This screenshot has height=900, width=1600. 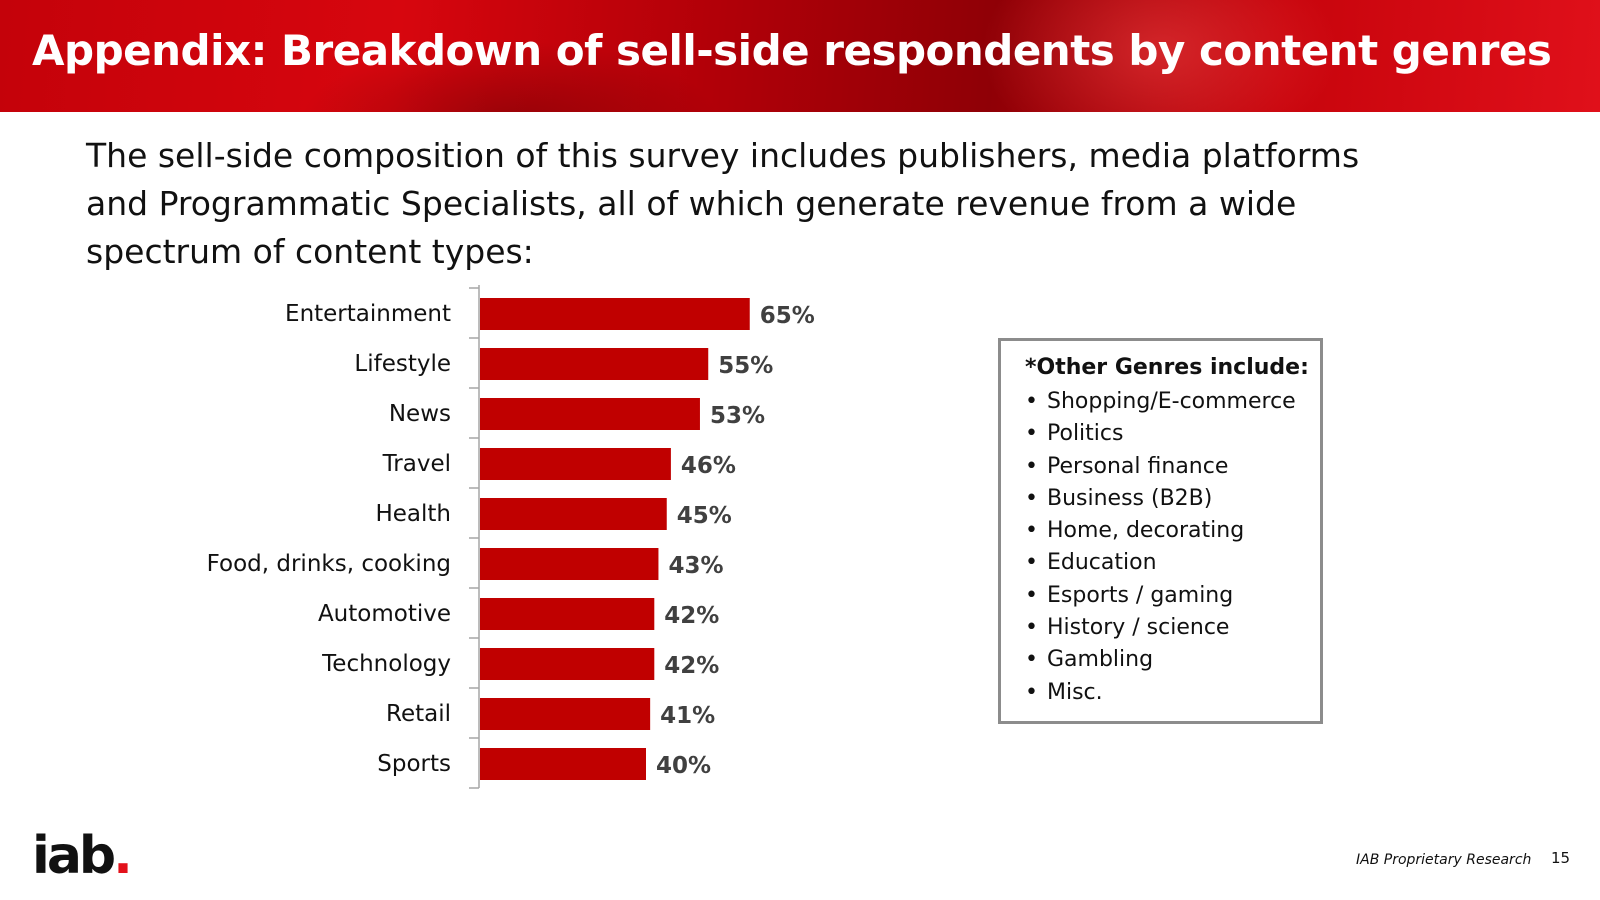 What do you see at coordinates (74, 856) in the screenshot?
I see `logo-text: iab` at bounding box center [74, 856].